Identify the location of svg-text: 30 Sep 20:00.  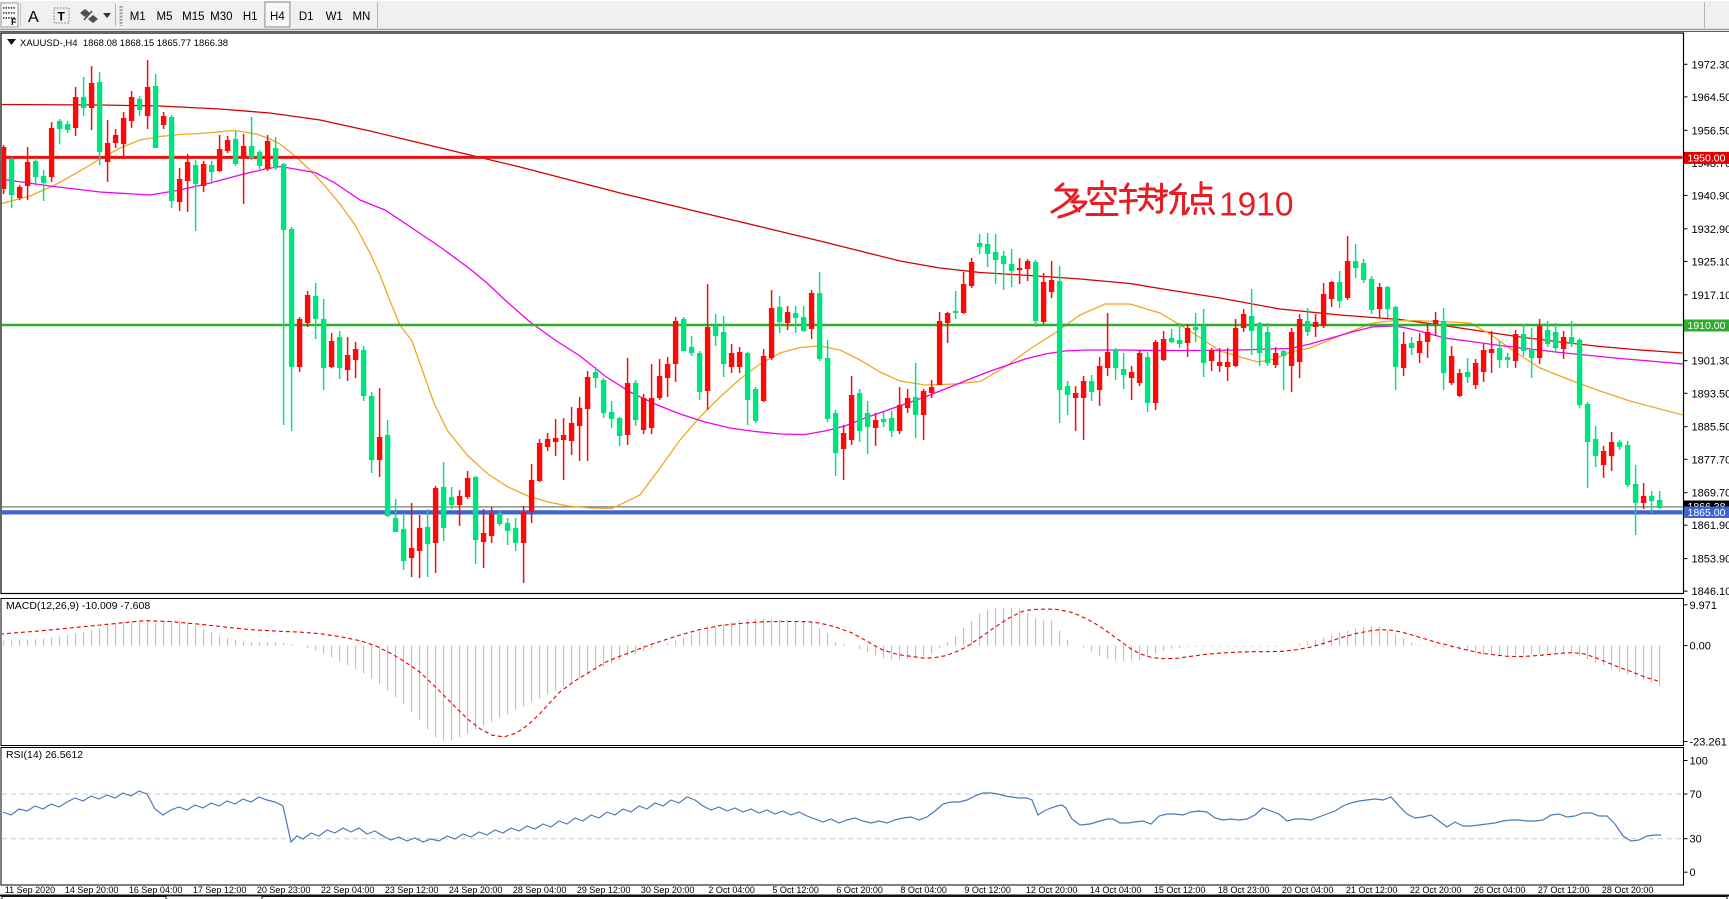
(668, 890).